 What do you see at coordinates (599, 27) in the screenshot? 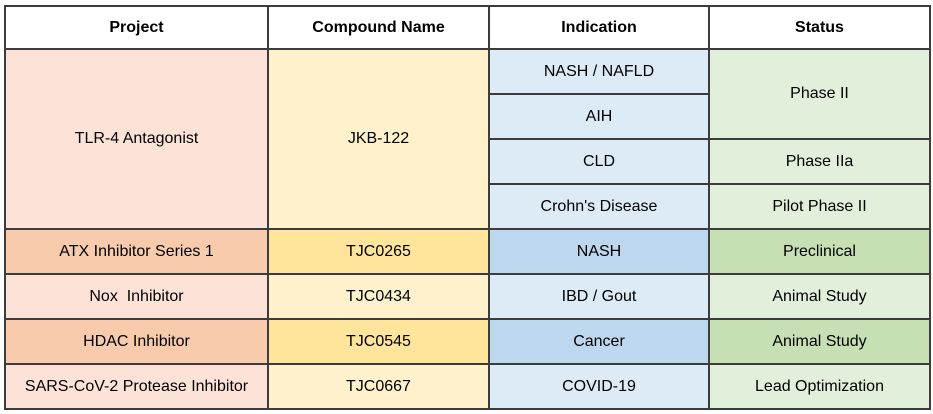
I see `header-indication: Indication` at bounding box center [599, 27].